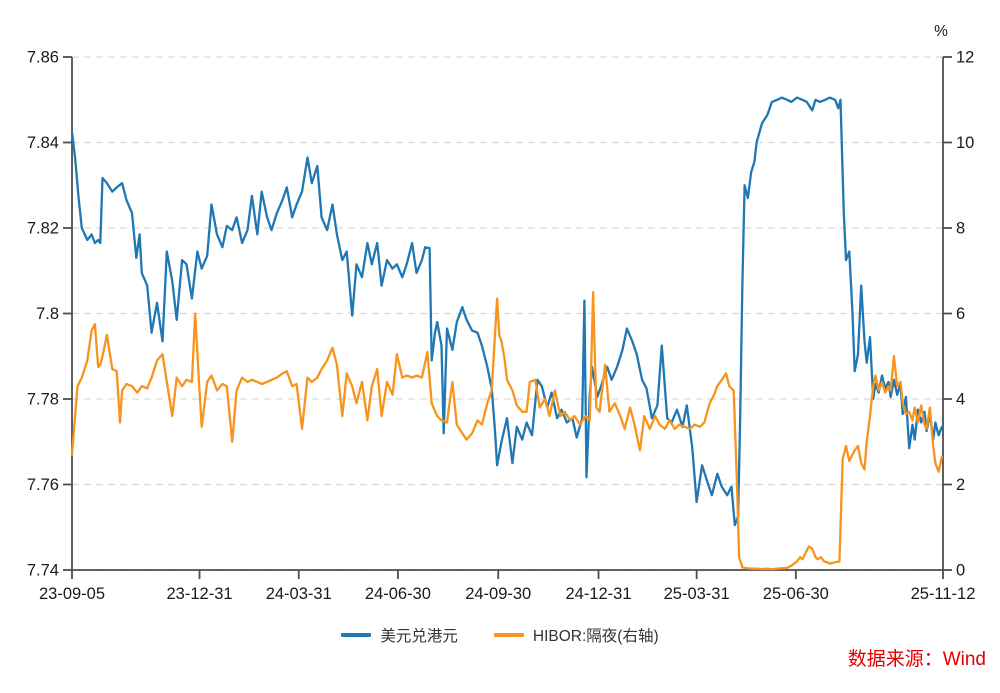 The width and height of the screenshot is (1000, 693). What do you see at coordinates (916, 659) in the screenshot?
I see `data-source-label: 数据来源：Wind` at bounding box center [916, 659].